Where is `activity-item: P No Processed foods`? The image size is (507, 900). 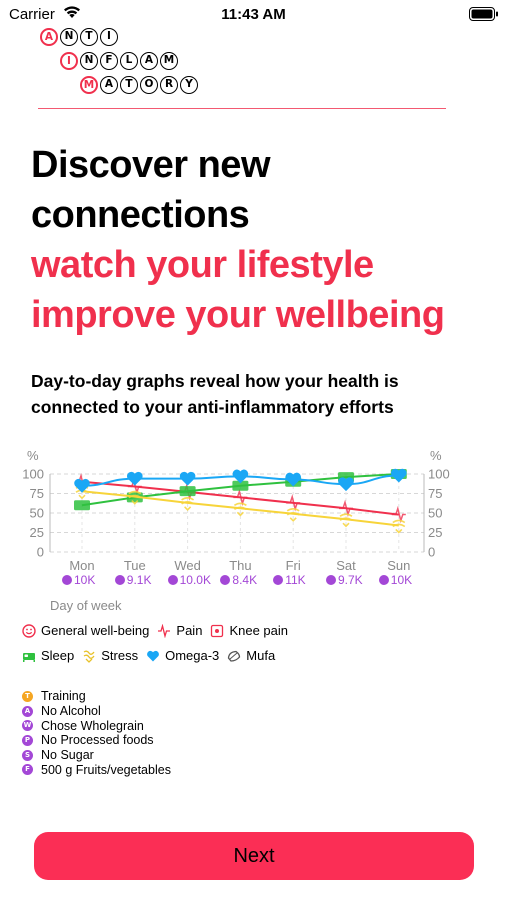
activity-item: P No Processed foods is located at coordinates (96, 740).